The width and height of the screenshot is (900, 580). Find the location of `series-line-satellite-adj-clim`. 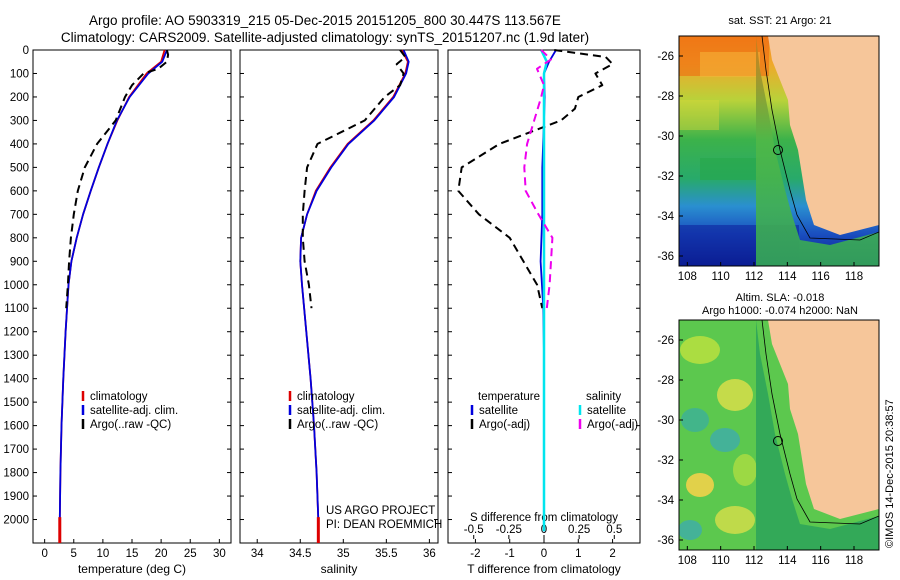

series-line-satellite-adj-clim is located at coordinates (113, 290).